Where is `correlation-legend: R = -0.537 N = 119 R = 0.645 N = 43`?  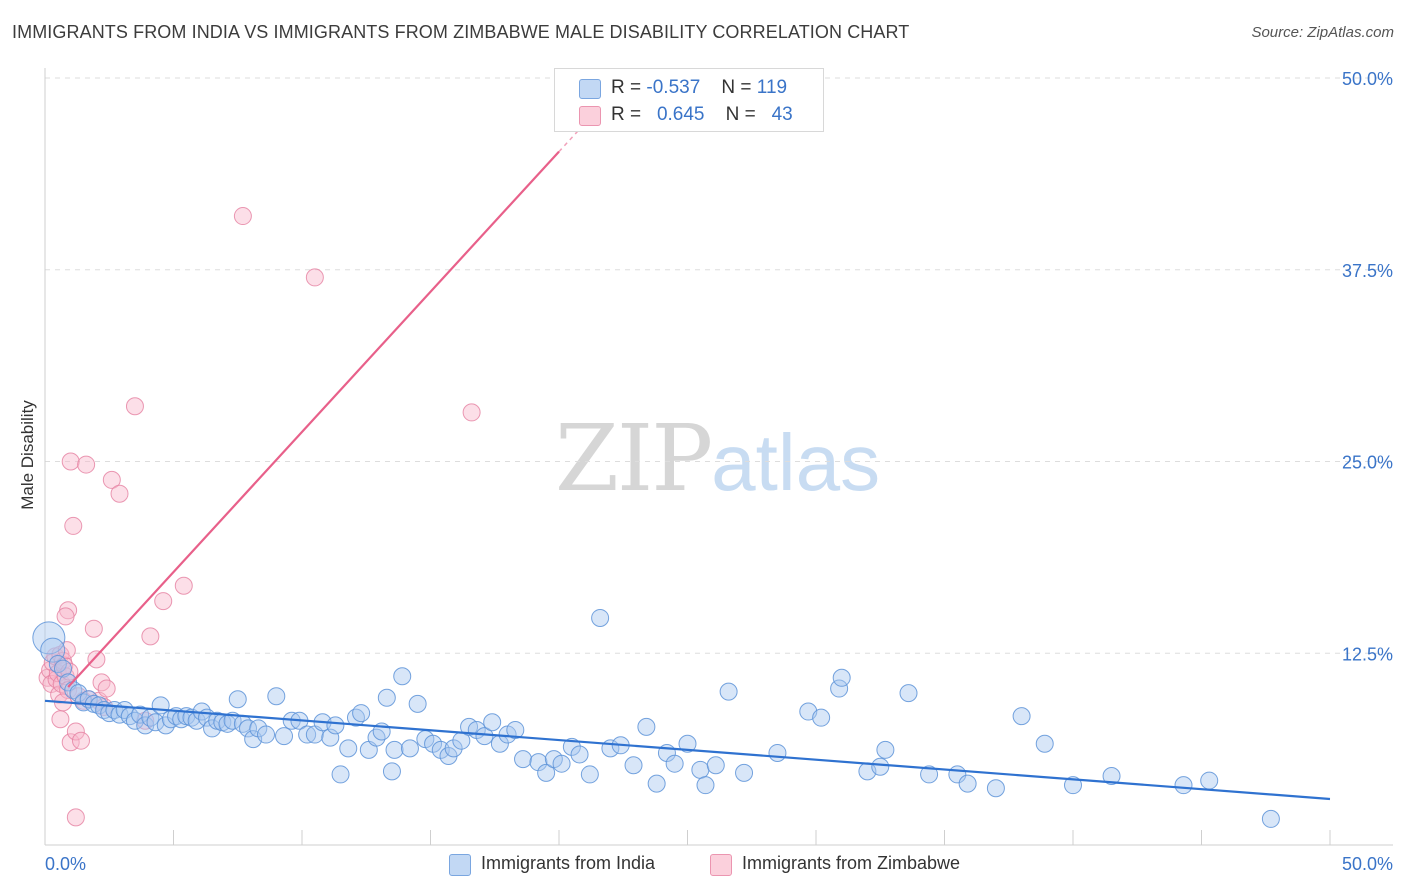
correlation-legend: R = -0.537 N = 119 R = 0.645 N = 43 is located at coordinates (689, 100).